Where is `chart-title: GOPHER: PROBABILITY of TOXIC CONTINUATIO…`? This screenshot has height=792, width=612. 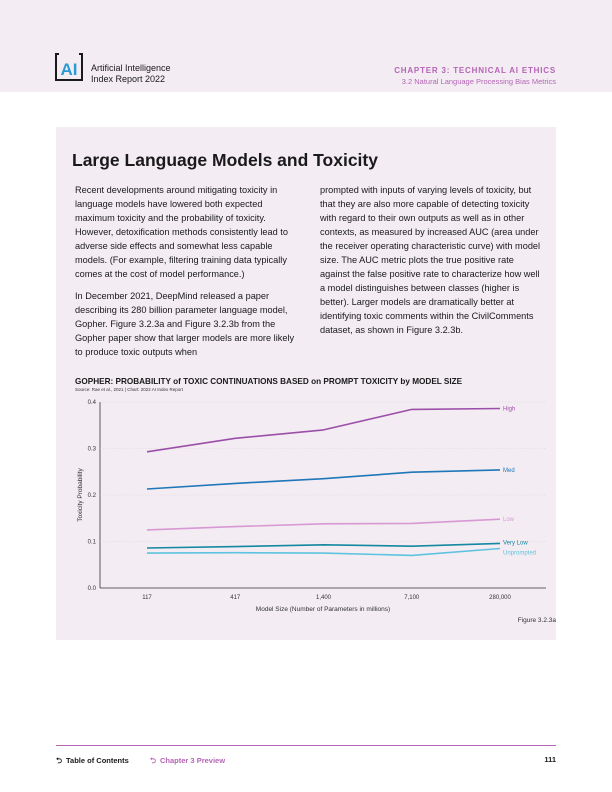
chart-title: GOPHER: PROBABILITY of TOXIC CONTINUATIO… is located at coordinates (269, 381).